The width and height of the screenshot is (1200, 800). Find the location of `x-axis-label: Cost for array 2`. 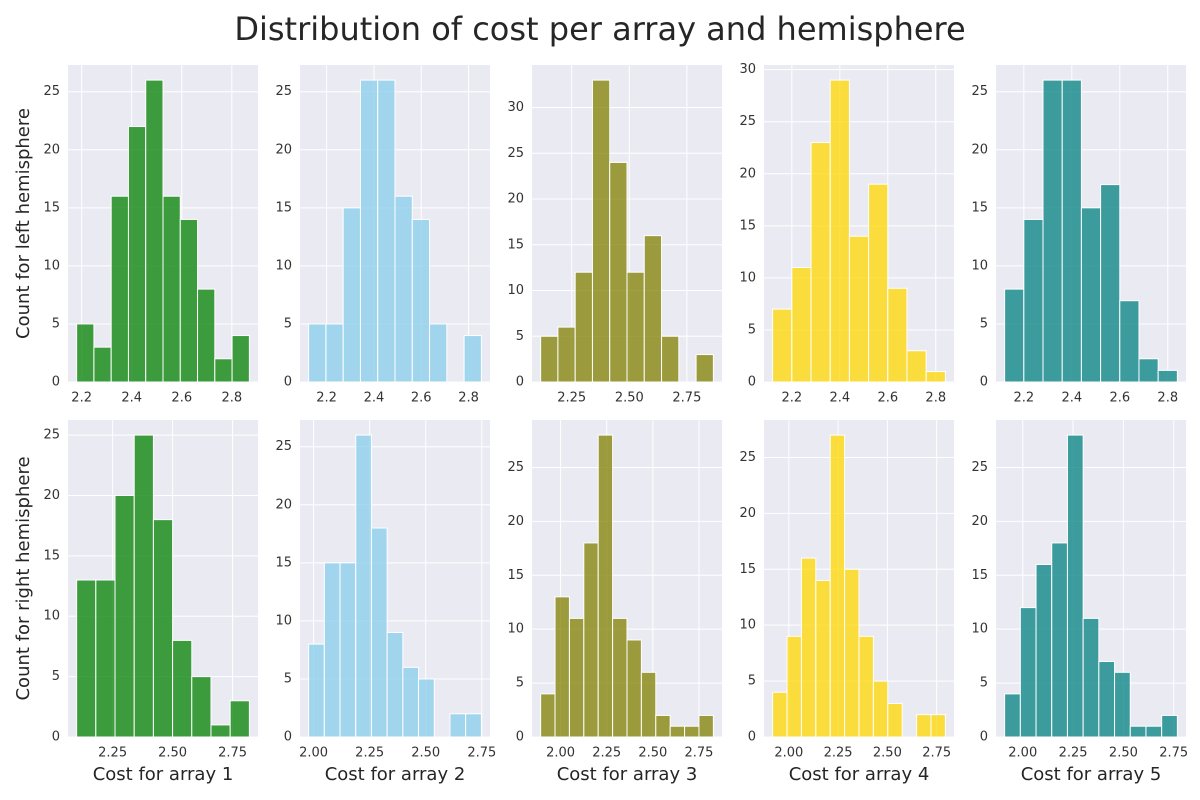

x-axis-label: Cost for array 2 is located at coordinates (395, 774).